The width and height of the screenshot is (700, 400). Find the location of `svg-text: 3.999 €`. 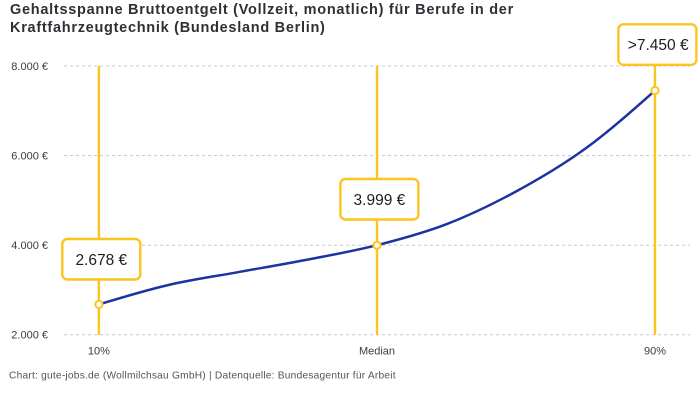

svg-text: 3.999 € is located at coordinates (380, 200).